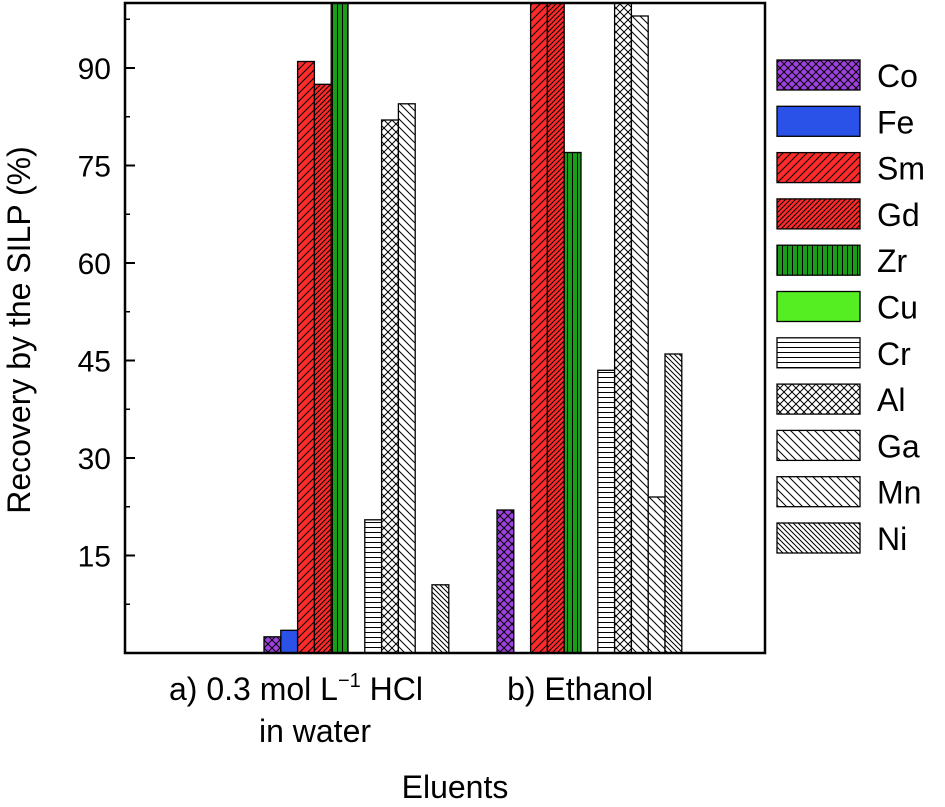 The height and width of the screenshot is (807, 945). I want to click on legend: Co Fe Sm Gd Zr Cu Cr Al Ga Mn Ni, so click(850, 307).